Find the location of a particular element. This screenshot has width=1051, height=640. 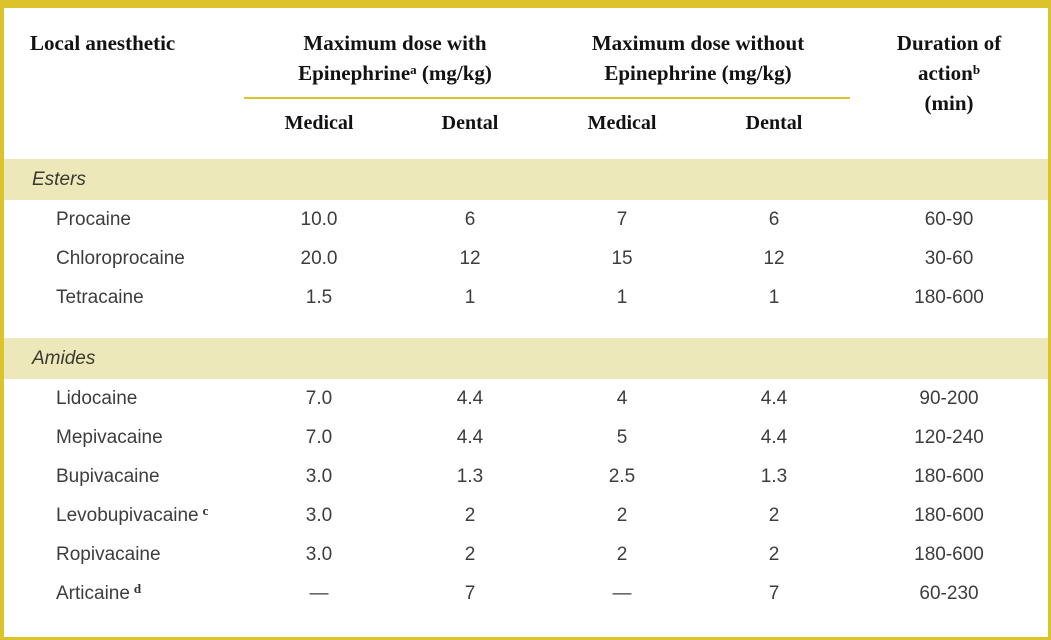

dose-with-medical-cell: 1.5 is located at coordinates (319, 297).